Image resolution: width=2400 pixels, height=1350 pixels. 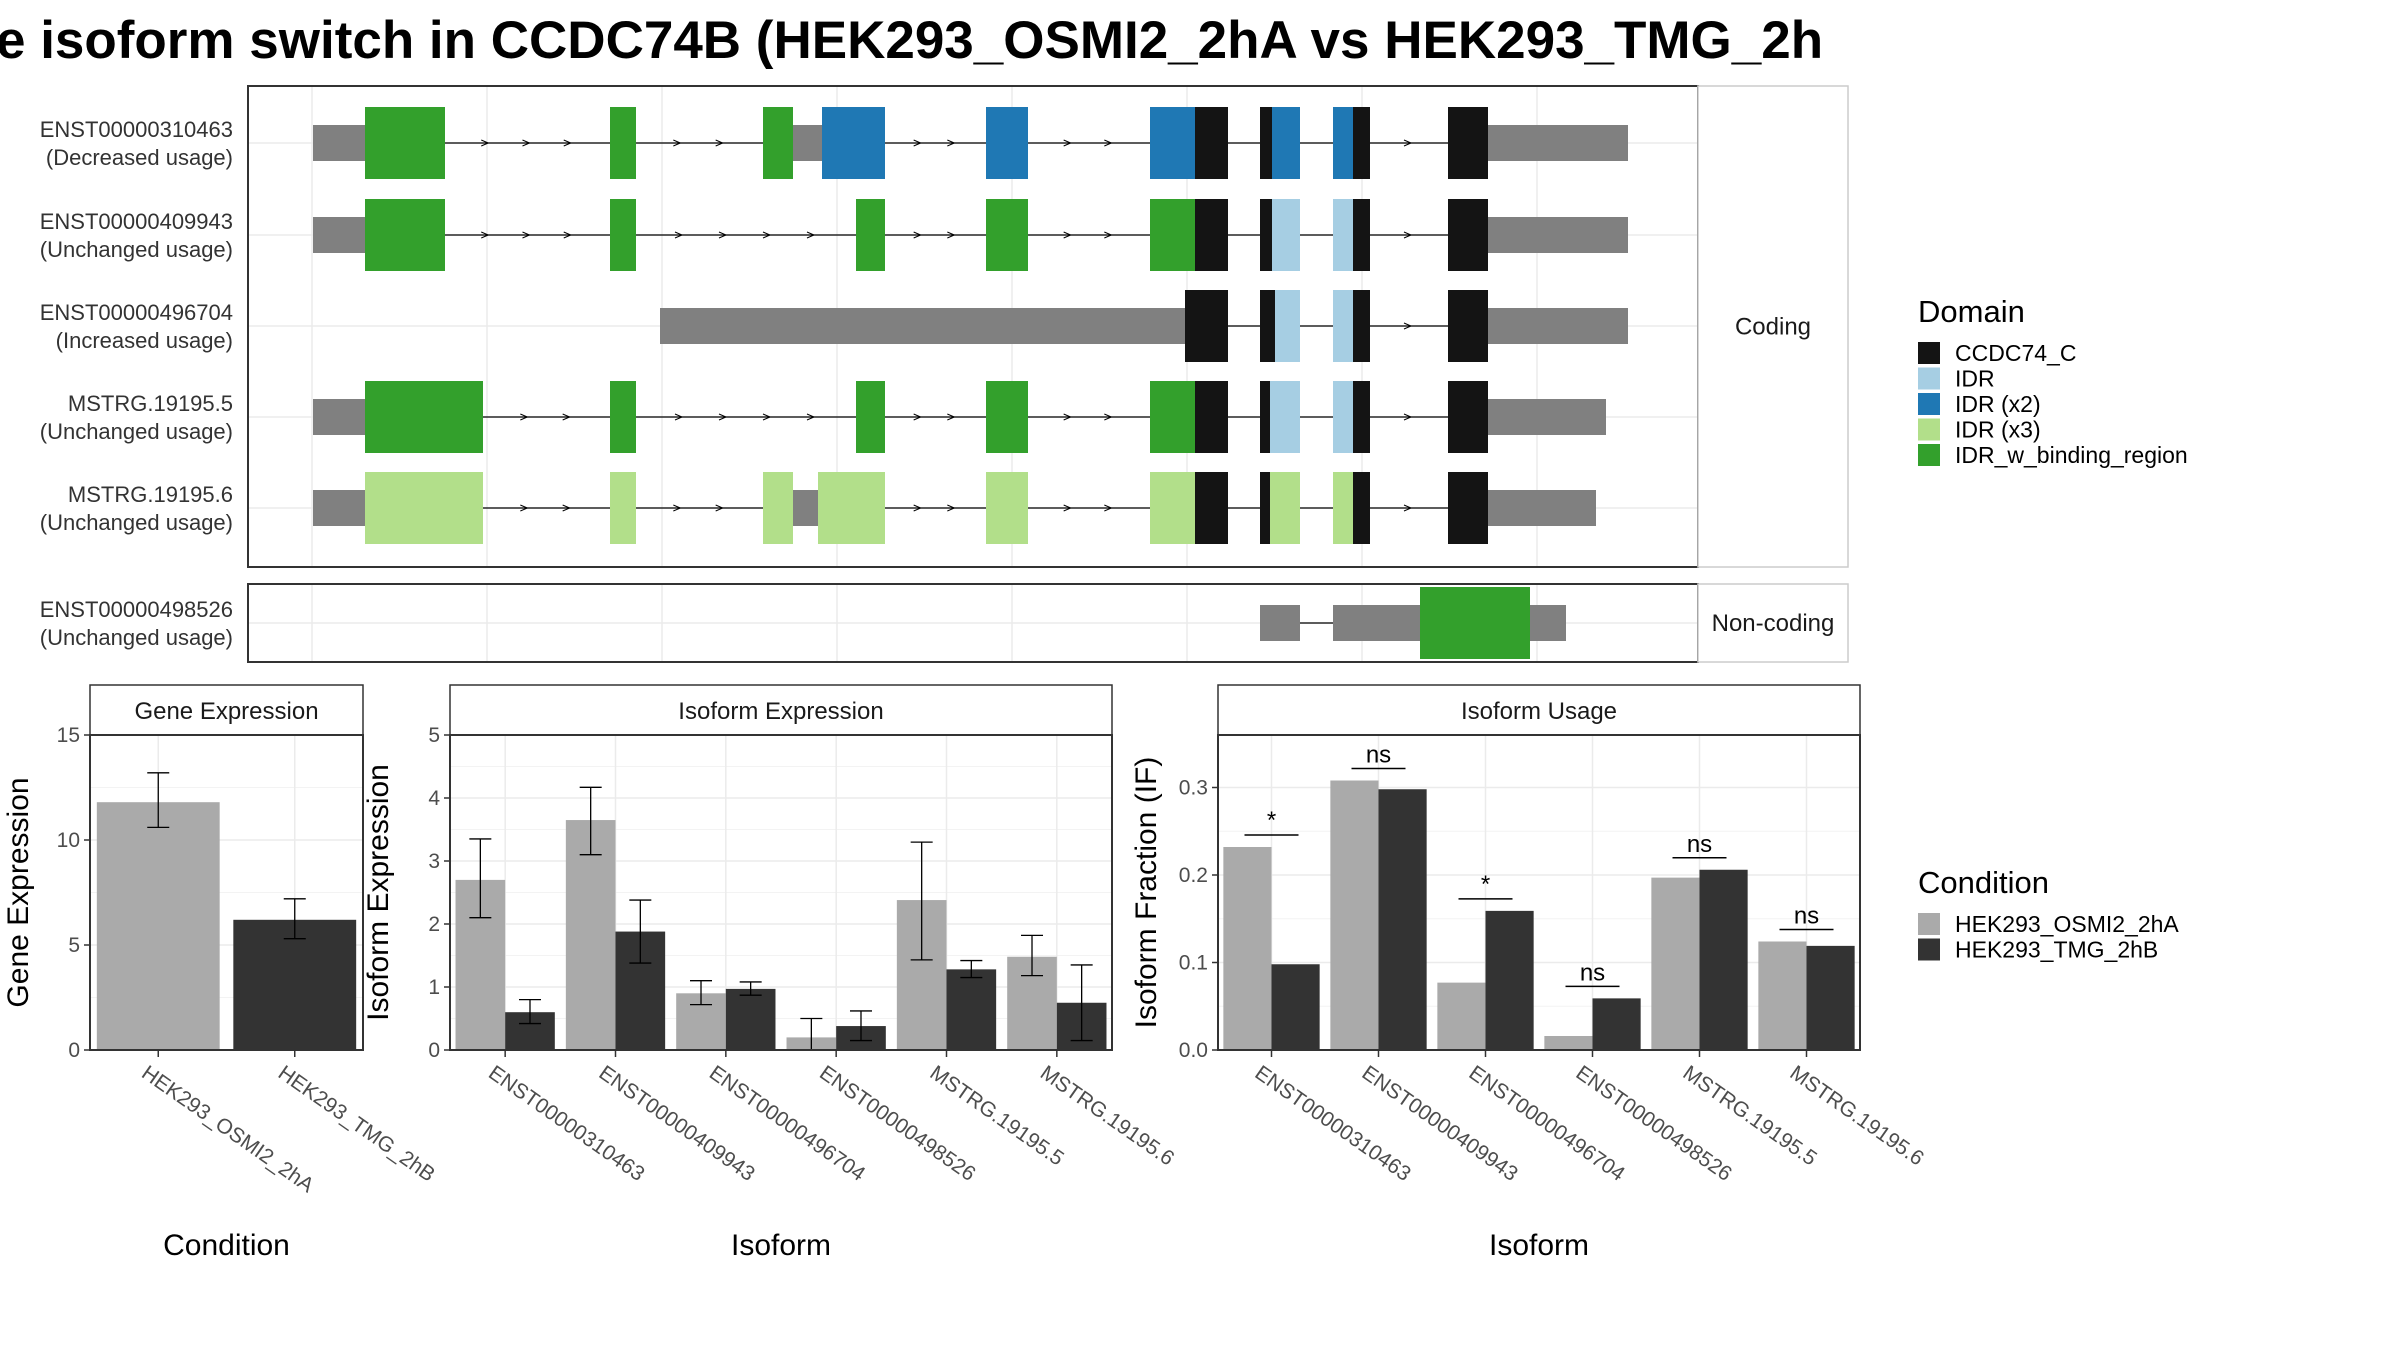 What do you see at coordinates (150, 403) in the screenshot?
I see `transcript-id-label: MSTRG.19195.5` at bounding box center [150, 403].